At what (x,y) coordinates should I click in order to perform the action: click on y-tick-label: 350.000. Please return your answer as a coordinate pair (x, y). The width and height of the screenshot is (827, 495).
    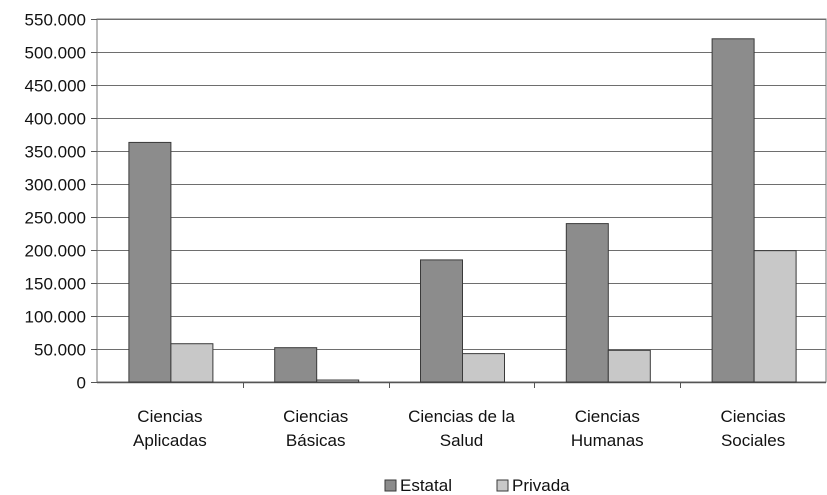
    Looking at the image, I should click on (55, 152).